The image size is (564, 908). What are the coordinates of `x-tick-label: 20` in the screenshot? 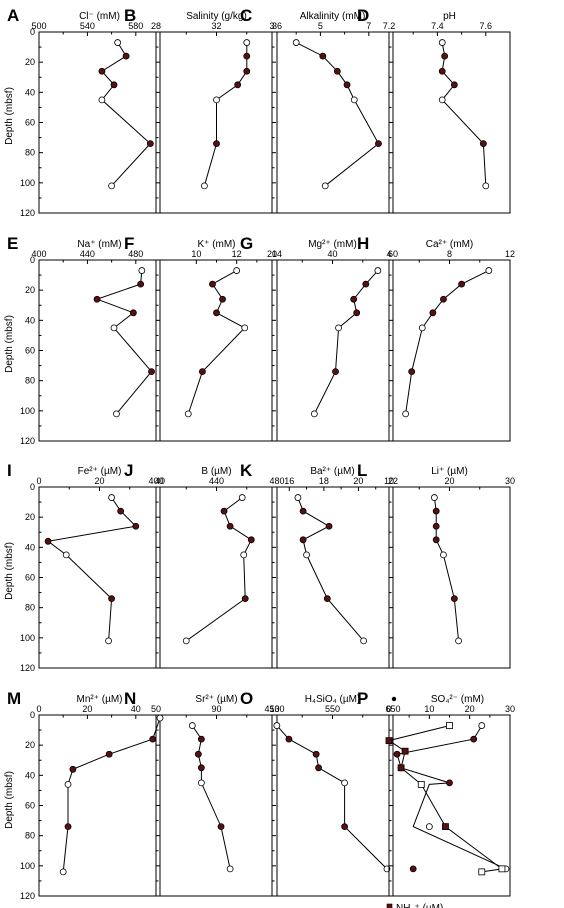 It's located at (87, 709).